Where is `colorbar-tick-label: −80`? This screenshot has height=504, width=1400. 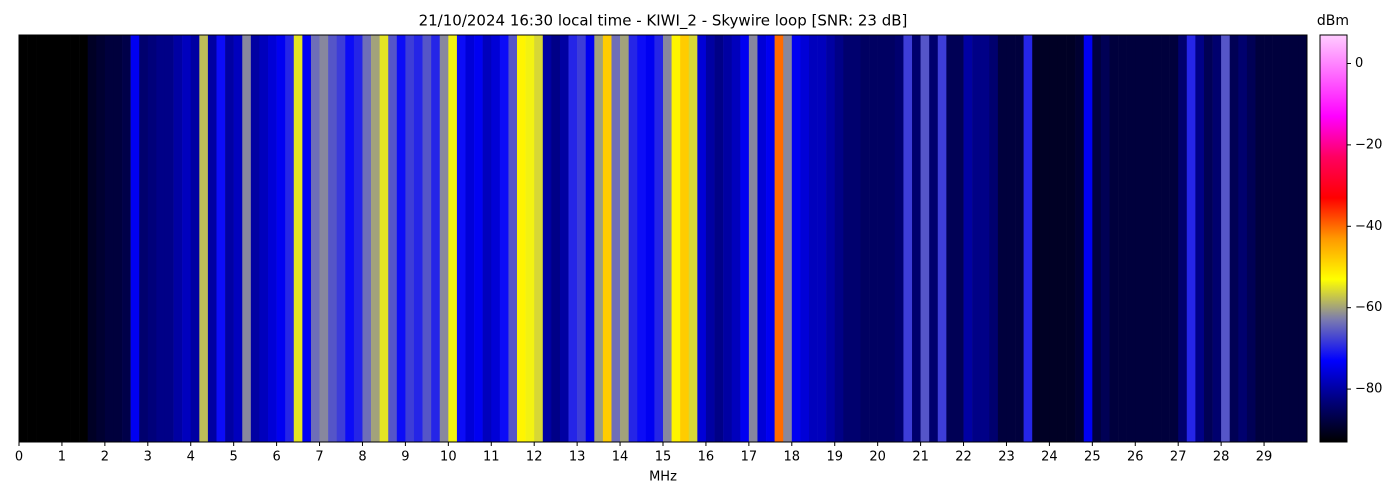 colorbar-tick-label: −80 is located at coordinates (1368, 389).